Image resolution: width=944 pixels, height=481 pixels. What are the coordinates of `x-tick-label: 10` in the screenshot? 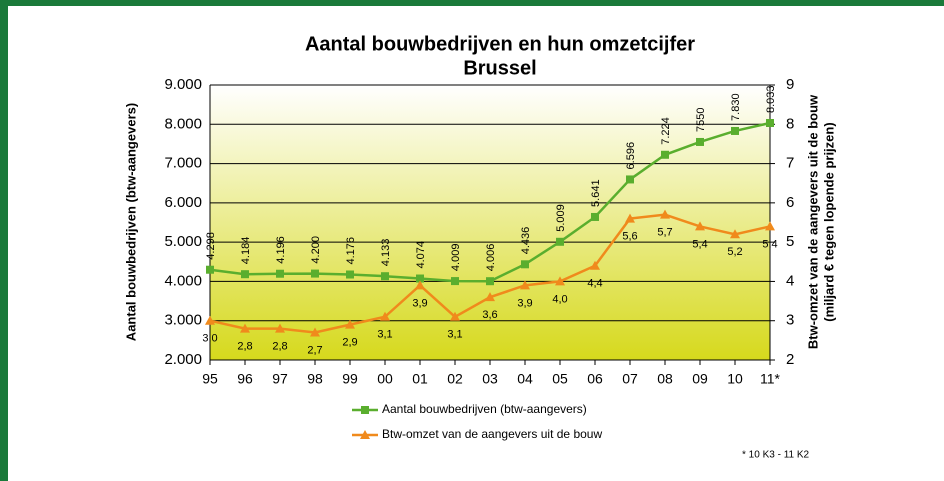 It's located at (735, 379).